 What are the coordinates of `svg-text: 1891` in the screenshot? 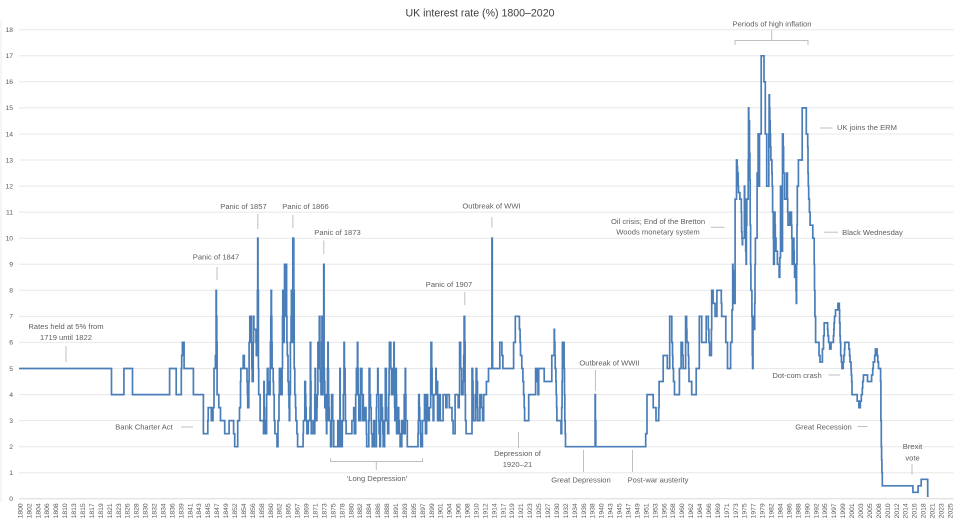 It's located at (396, 510).